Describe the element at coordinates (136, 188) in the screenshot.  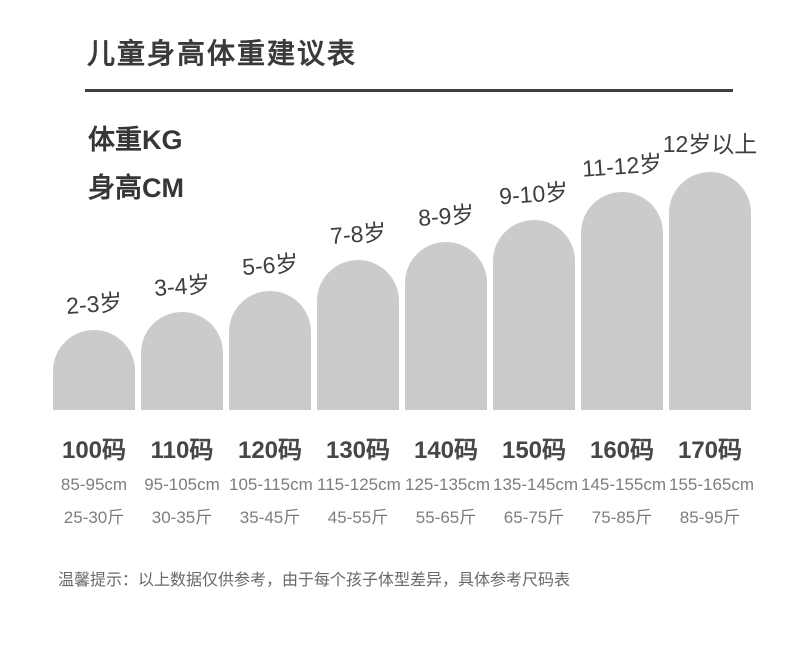
I see `height-unit-label: 身高CM` at that location.